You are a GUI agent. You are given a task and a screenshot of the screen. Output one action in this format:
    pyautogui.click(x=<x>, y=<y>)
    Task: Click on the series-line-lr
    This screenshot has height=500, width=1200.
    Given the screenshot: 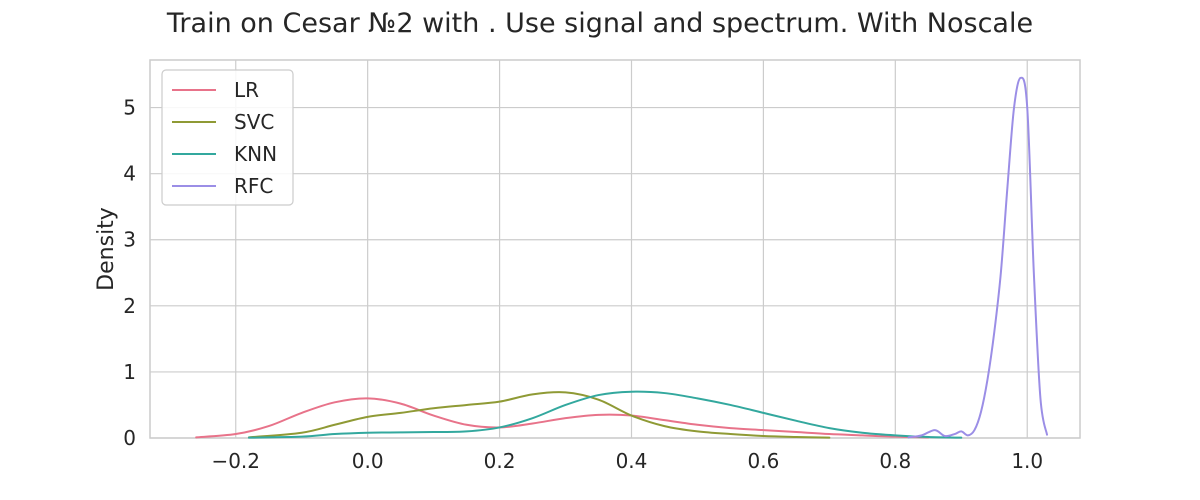 What is the action you would take?
    pyautogui.click(x=562, y=418)
    